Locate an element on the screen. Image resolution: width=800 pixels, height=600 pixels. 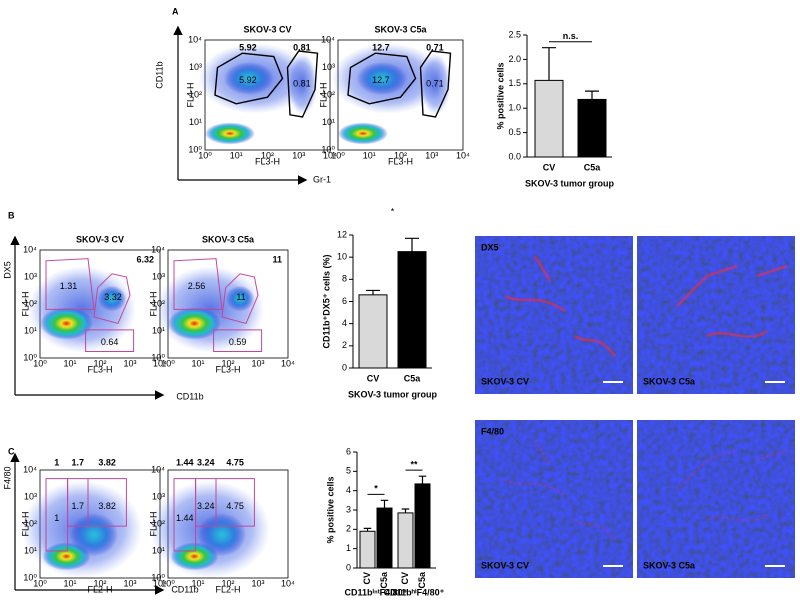
gate-value: 0.64 is located at coordinates (110, 342).